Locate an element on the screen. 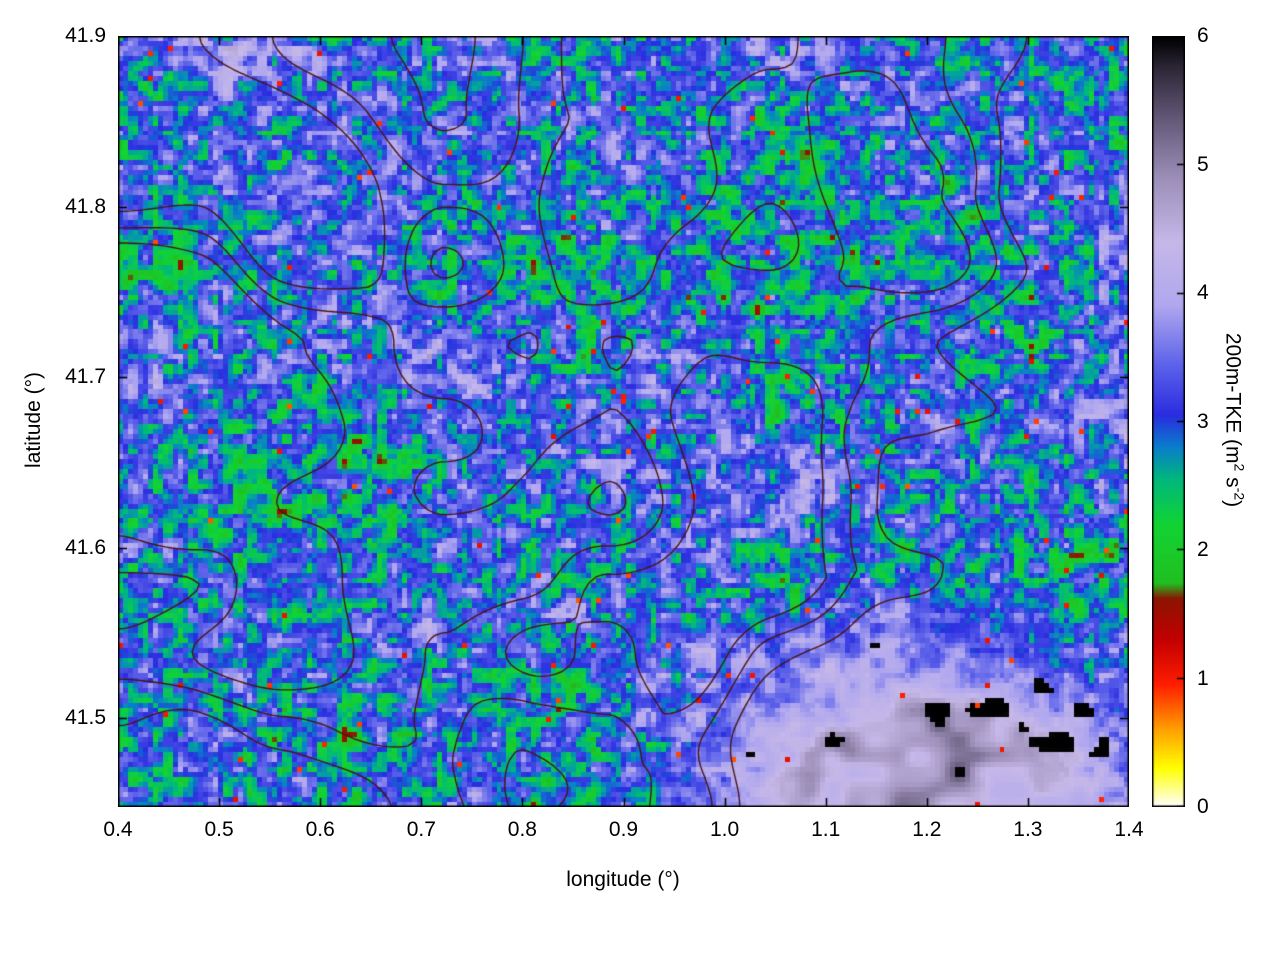 The height and width of the screenshot is (960, 1280). x-tick-label: 0.4 is located at coordinates (118, 829).